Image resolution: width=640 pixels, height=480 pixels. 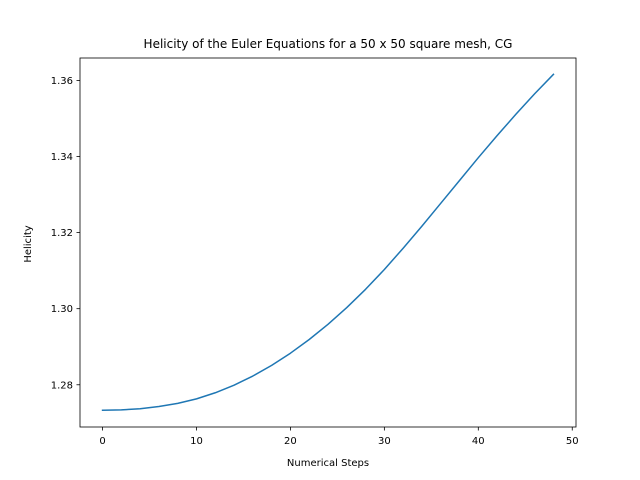 What do you see at coordinates (62, 309) in the screenshot?
I see `y-tick-label-1: 1.30` at bounding box center [62, 309].